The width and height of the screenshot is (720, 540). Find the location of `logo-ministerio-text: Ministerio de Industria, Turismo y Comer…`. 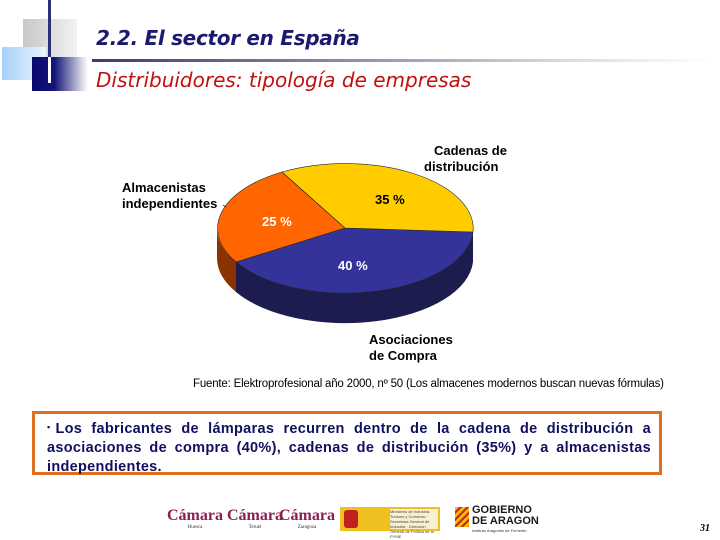

logo-ministerio-text: Ministerio de Industria, Turismo y Comer… is located at coordinates (414, 524).